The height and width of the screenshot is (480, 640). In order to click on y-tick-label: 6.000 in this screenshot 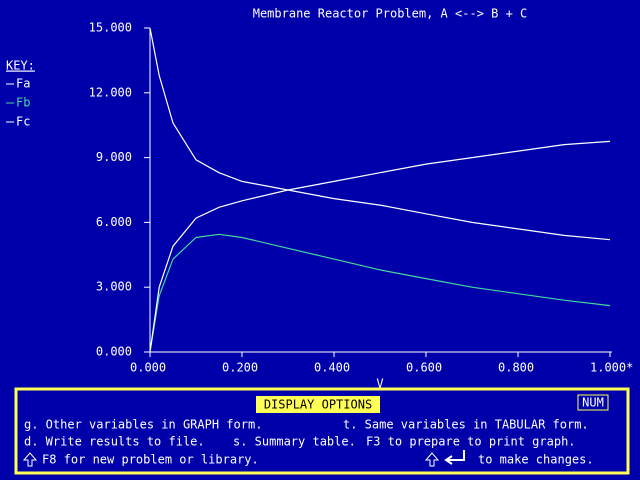, I will do `click(114, 222)`.